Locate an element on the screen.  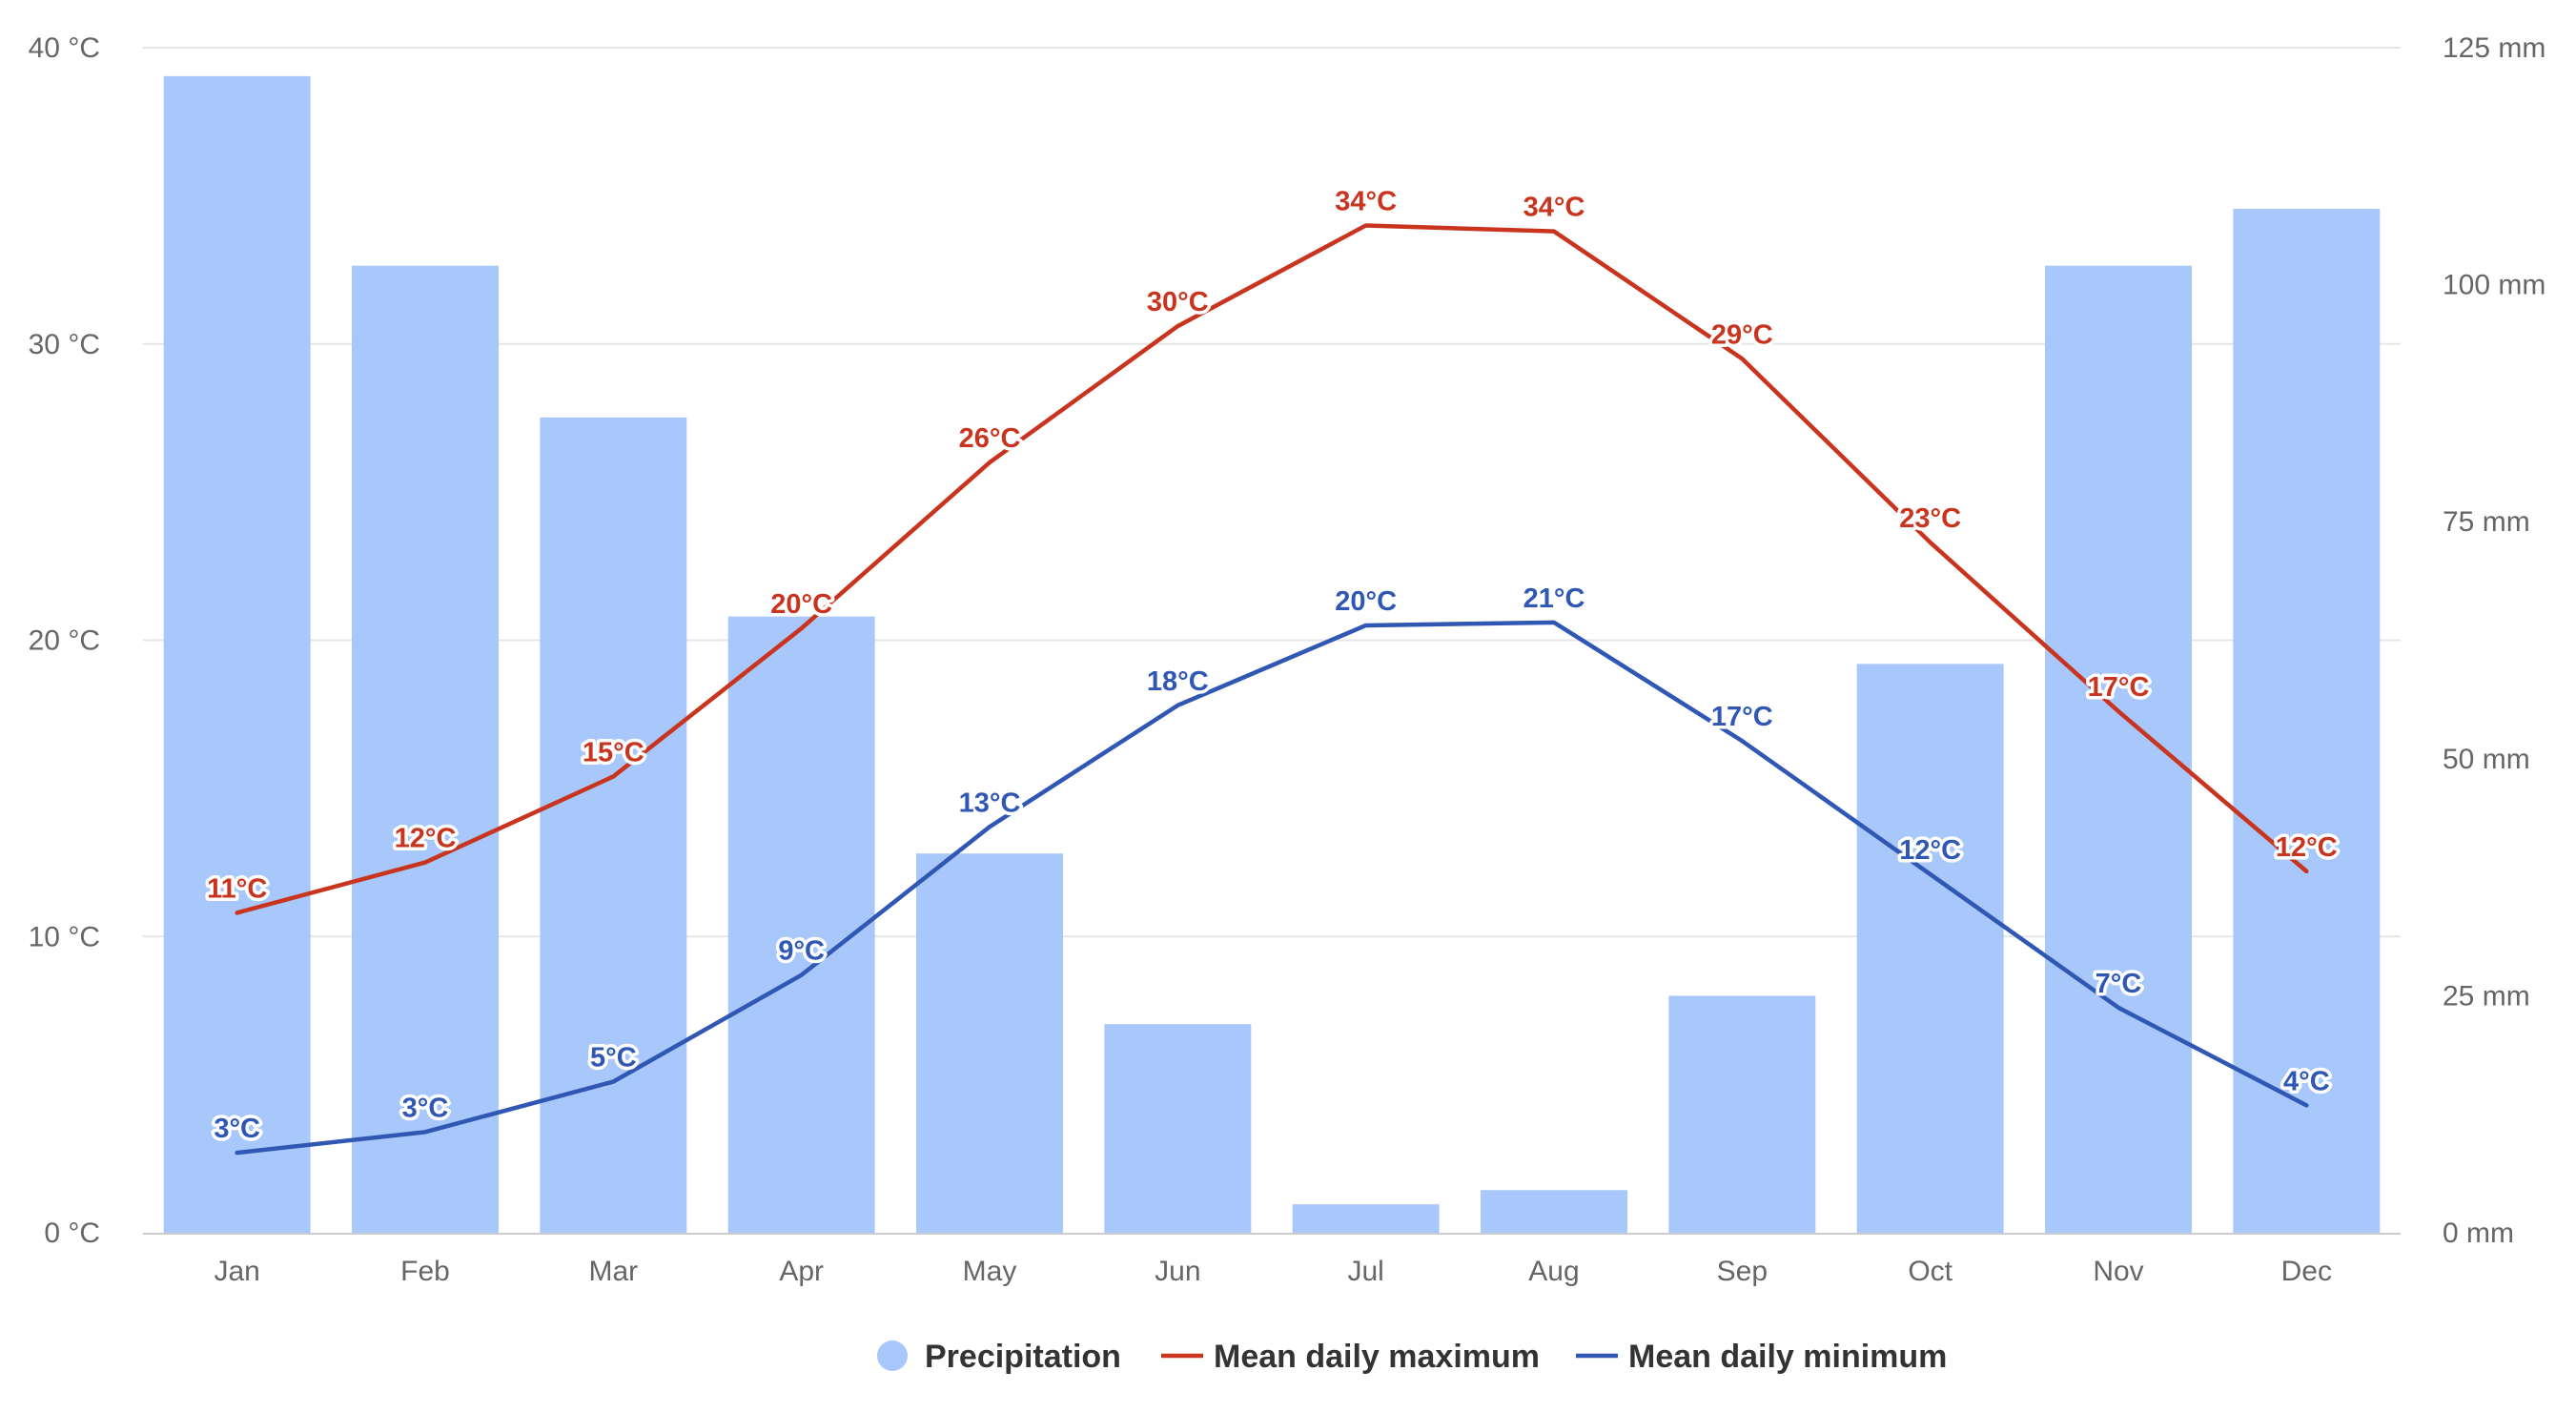
left-axis-tick-label: 10 °C is located at coordinates (64, 936).